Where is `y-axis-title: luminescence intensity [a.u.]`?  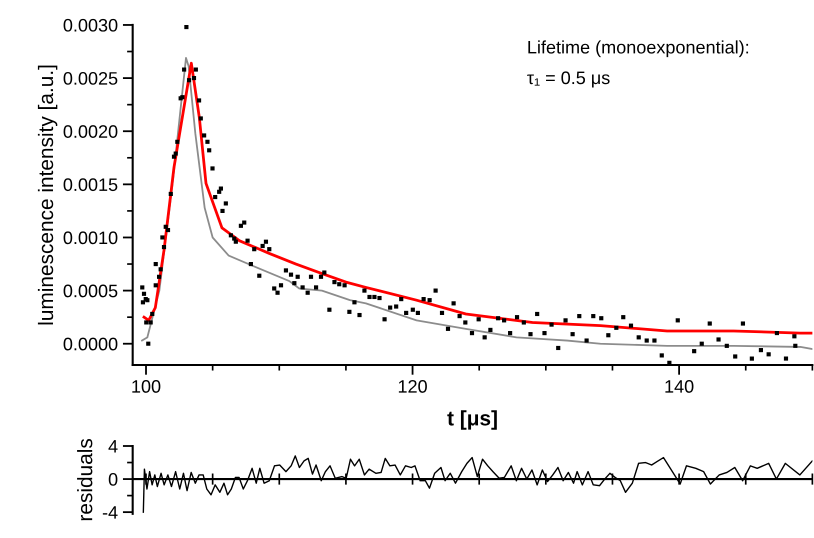 y-axis-title: luminescence intensity [a.u.] is located at coordinates (48, 195).